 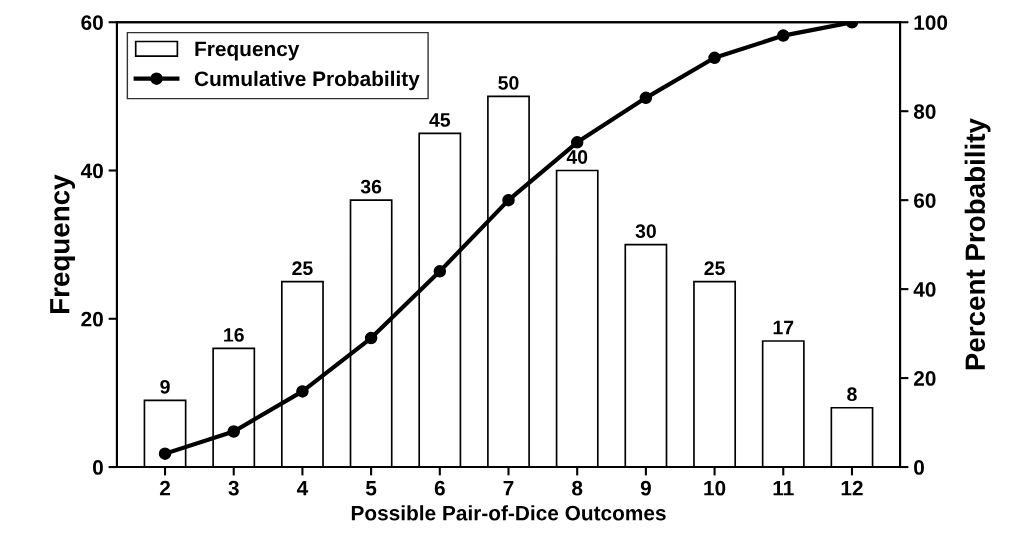 What do you see at coordinates (924, 378) in the screenshot?
I see `y2-tick-label: 20` at bounding box center [924, 378].